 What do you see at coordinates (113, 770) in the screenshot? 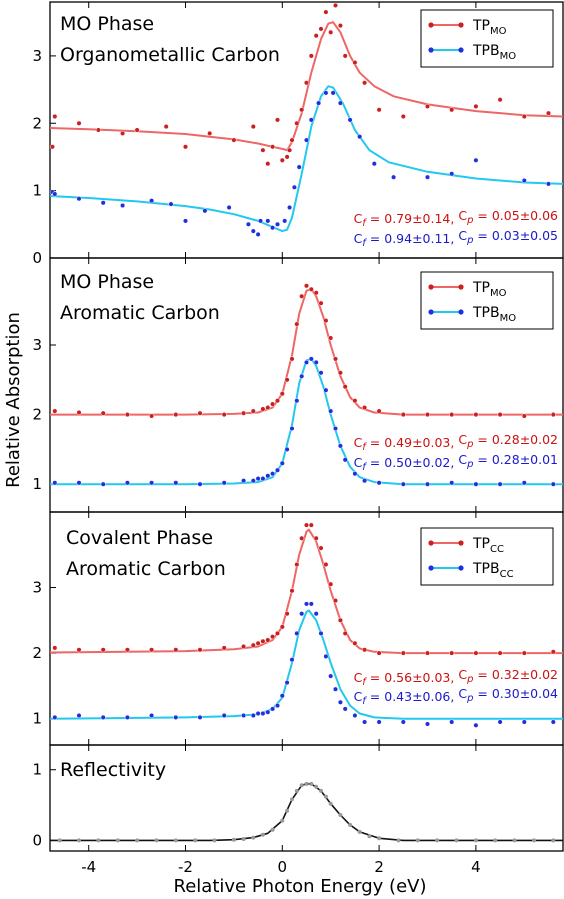
I see `panel-title-line: Reflectivity` at bounding box center [113, 770].